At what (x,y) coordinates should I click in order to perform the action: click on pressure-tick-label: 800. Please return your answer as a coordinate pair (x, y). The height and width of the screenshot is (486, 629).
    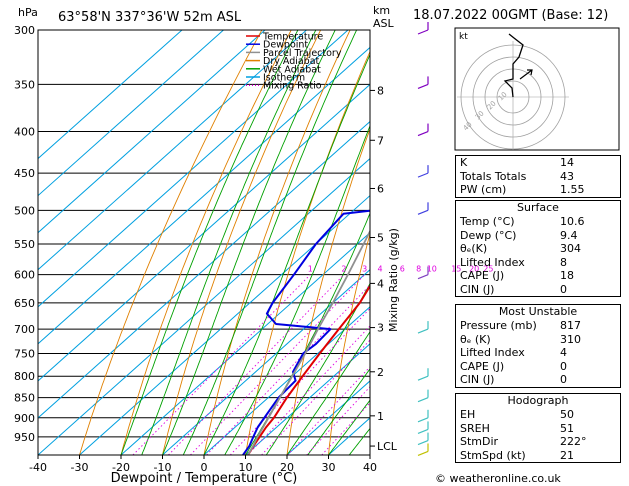
    Looking at the image, I should click on (24, 376).